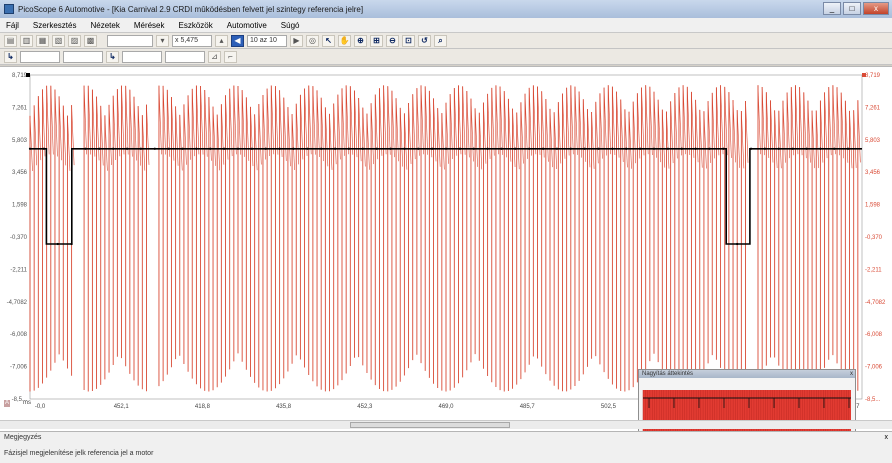 This screenshot has height=463, width=892. I want to click on menu-help: Súgó, so click(290, 25).